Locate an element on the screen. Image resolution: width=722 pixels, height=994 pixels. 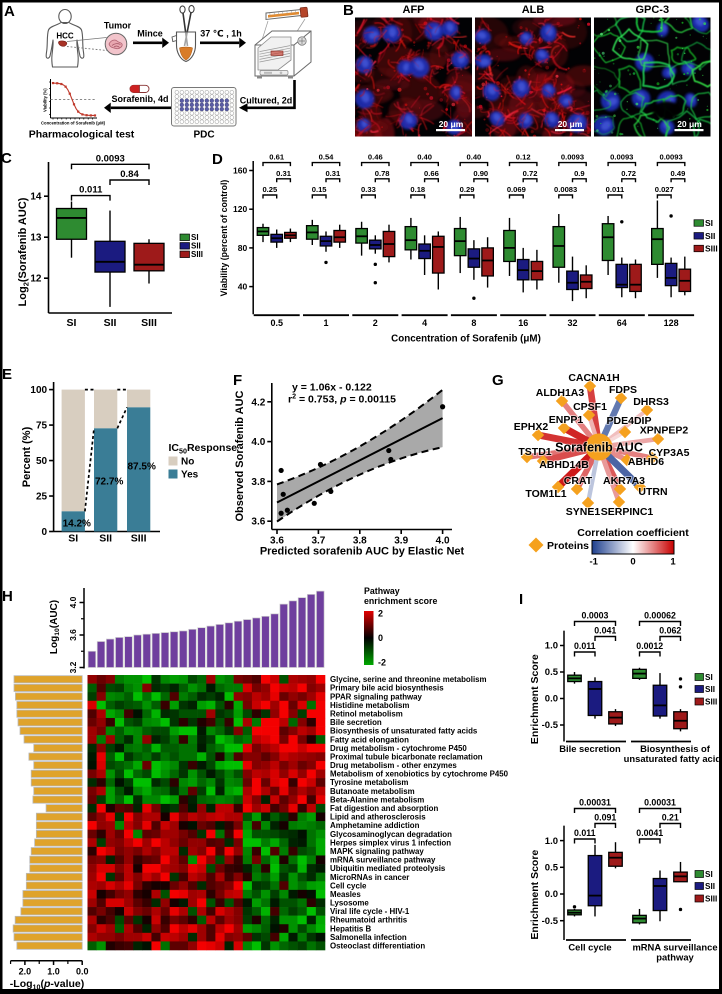
incubator-sample is located at coordinates (277, 53).